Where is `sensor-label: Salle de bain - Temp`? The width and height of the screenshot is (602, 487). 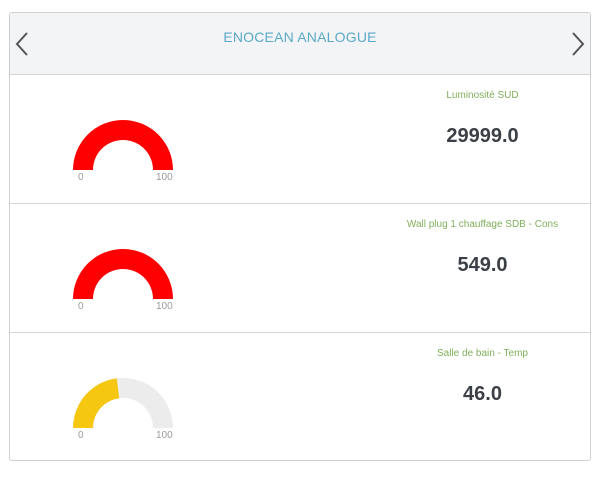
sensor-label: Salle de bain - Temp is located at coordinates (482, 353).